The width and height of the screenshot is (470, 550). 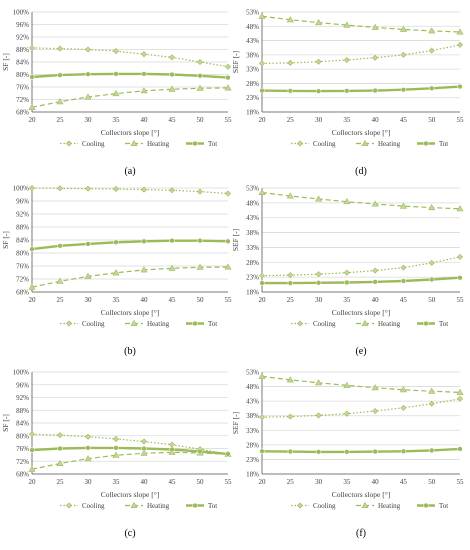 What do you see at coordinates (130, 97) in the screenshot?
I see `series-heating` at bounding box center [130, 97].